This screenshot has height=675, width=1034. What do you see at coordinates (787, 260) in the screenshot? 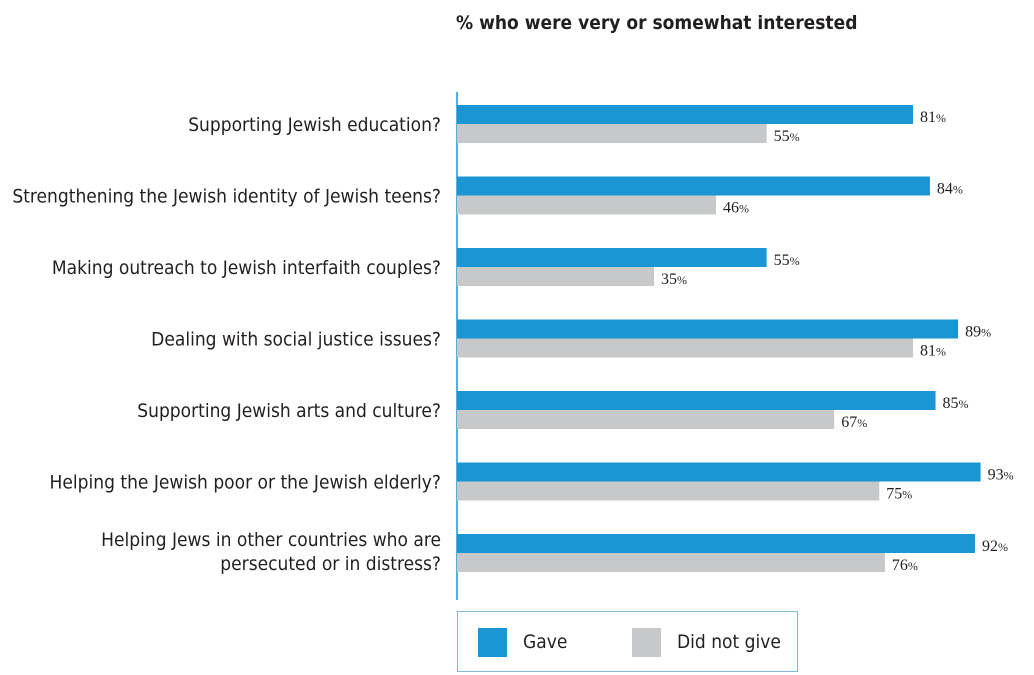
I see `data-label-gave: 55%` at bounding box center [787, 260].